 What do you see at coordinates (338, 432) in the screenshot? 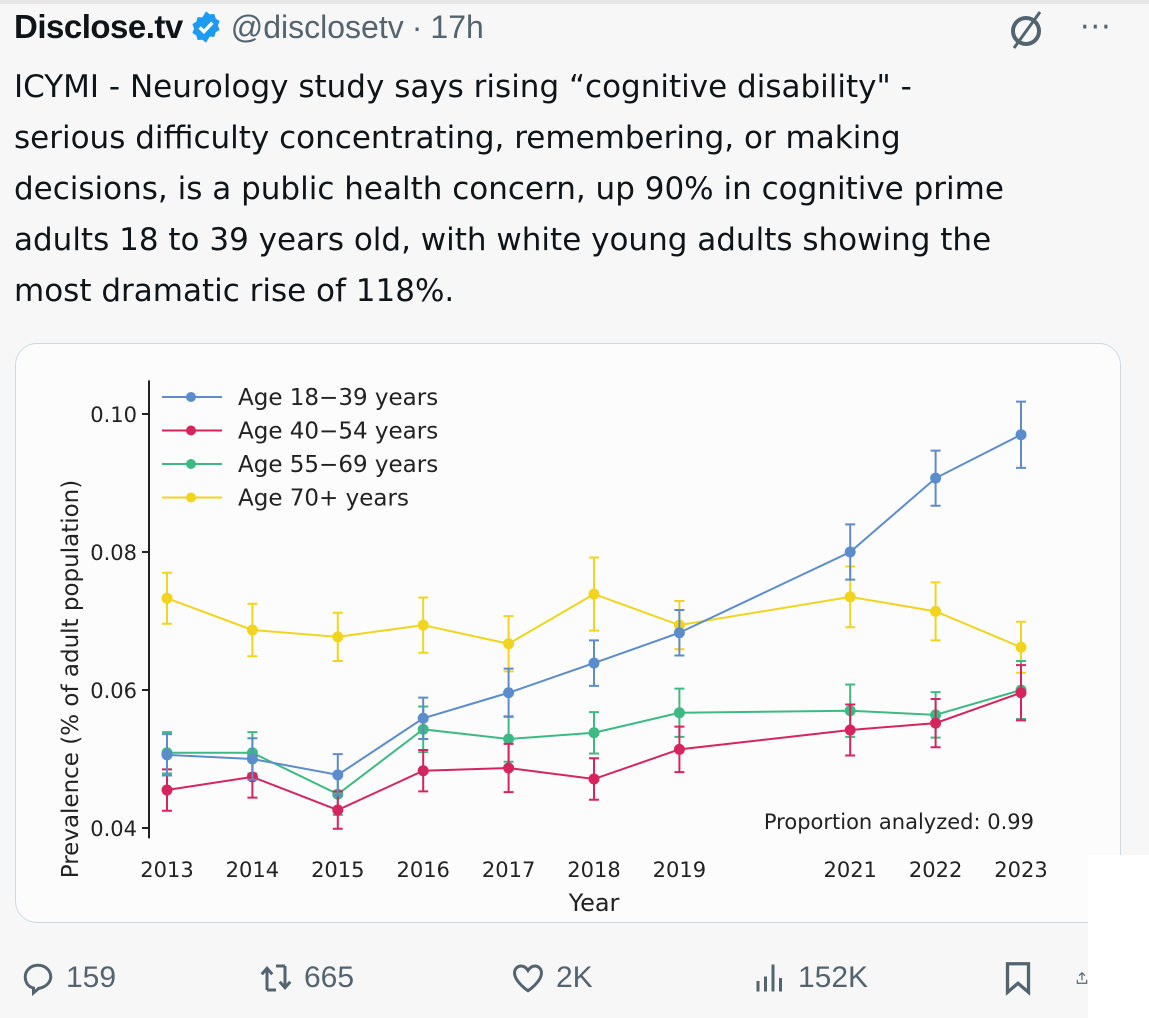
I see `legend-label: Age 40−54 years` at bounding box center [338, 432].